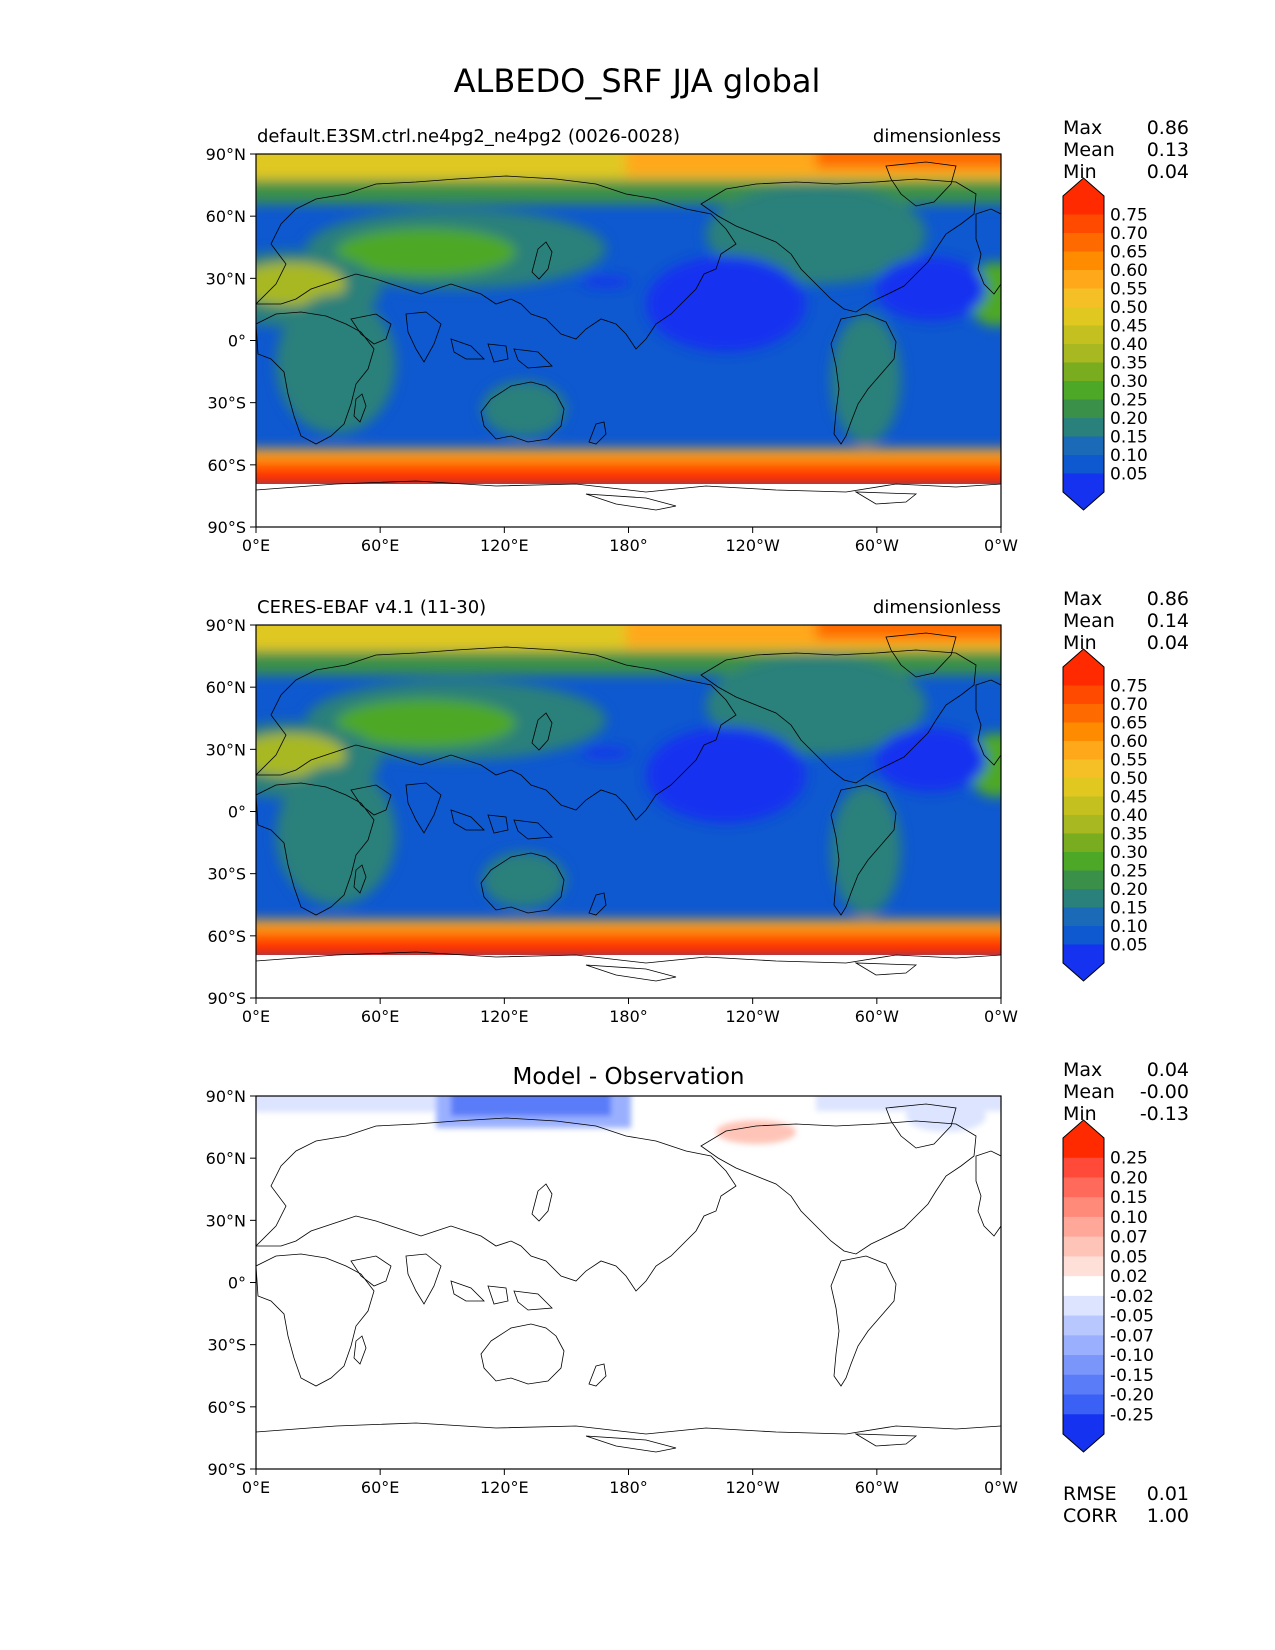 Image resolution: width=1275 pixels, height=1650 pixels. I want to click on stat-value-min: 0.04, so click(1168, 172).